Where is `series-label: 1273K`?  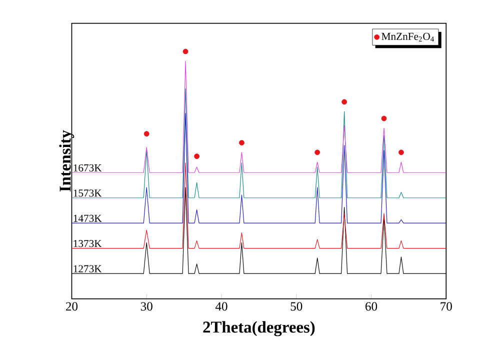 series-label: 1273K is located at coordinates (88, 268).